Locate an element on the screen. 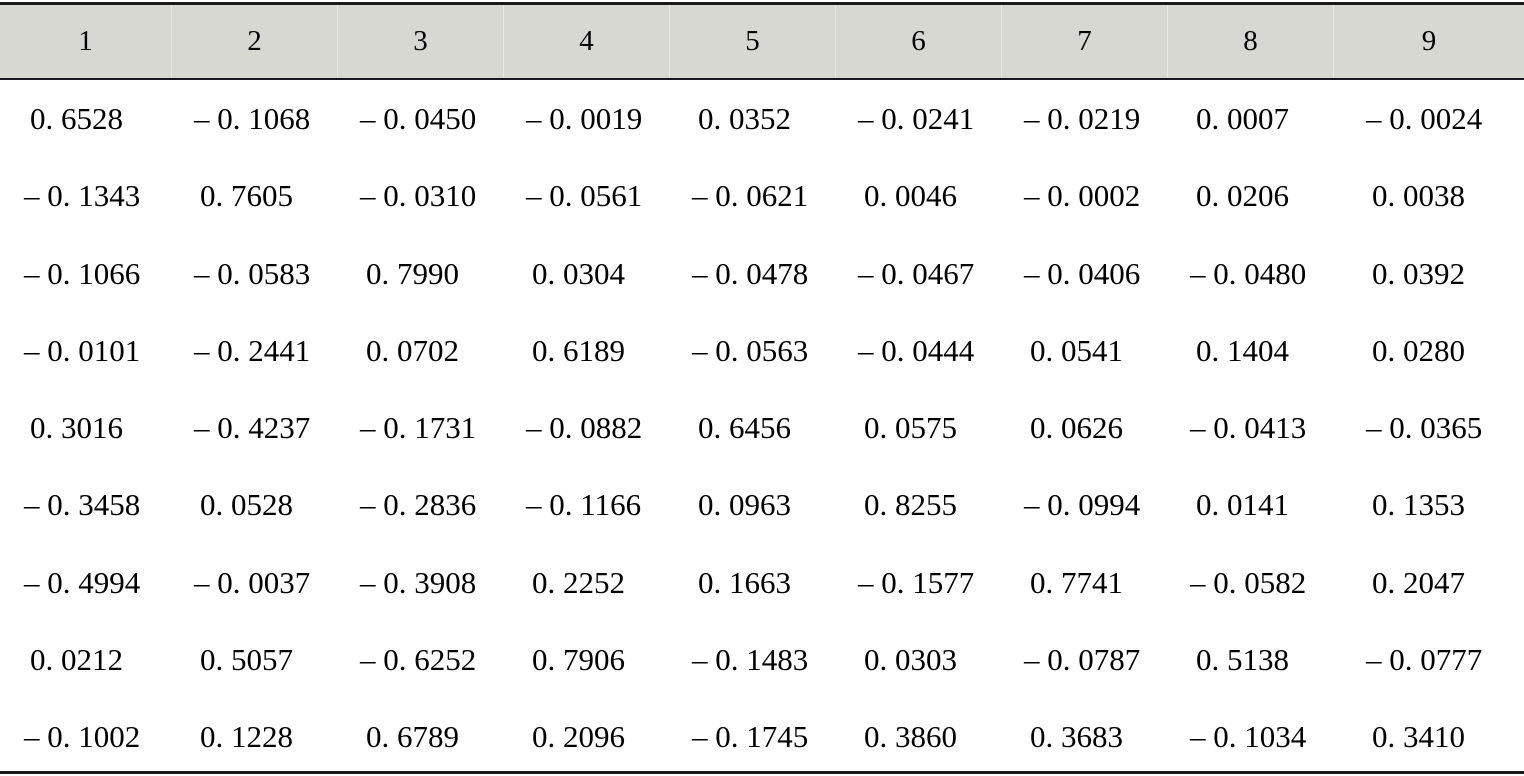  table-cell: 0. 7990 is located at coordinates (412, 273).